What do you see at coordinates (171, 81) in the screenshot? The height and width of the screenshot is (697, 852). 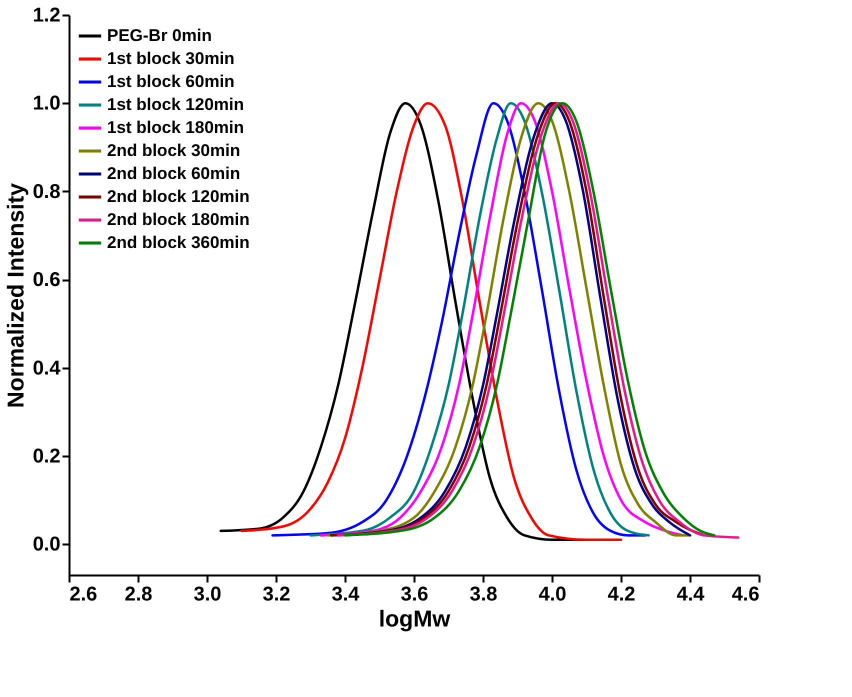 I see `legend-label: 1st block 60min` at bounding box center [171, 81].